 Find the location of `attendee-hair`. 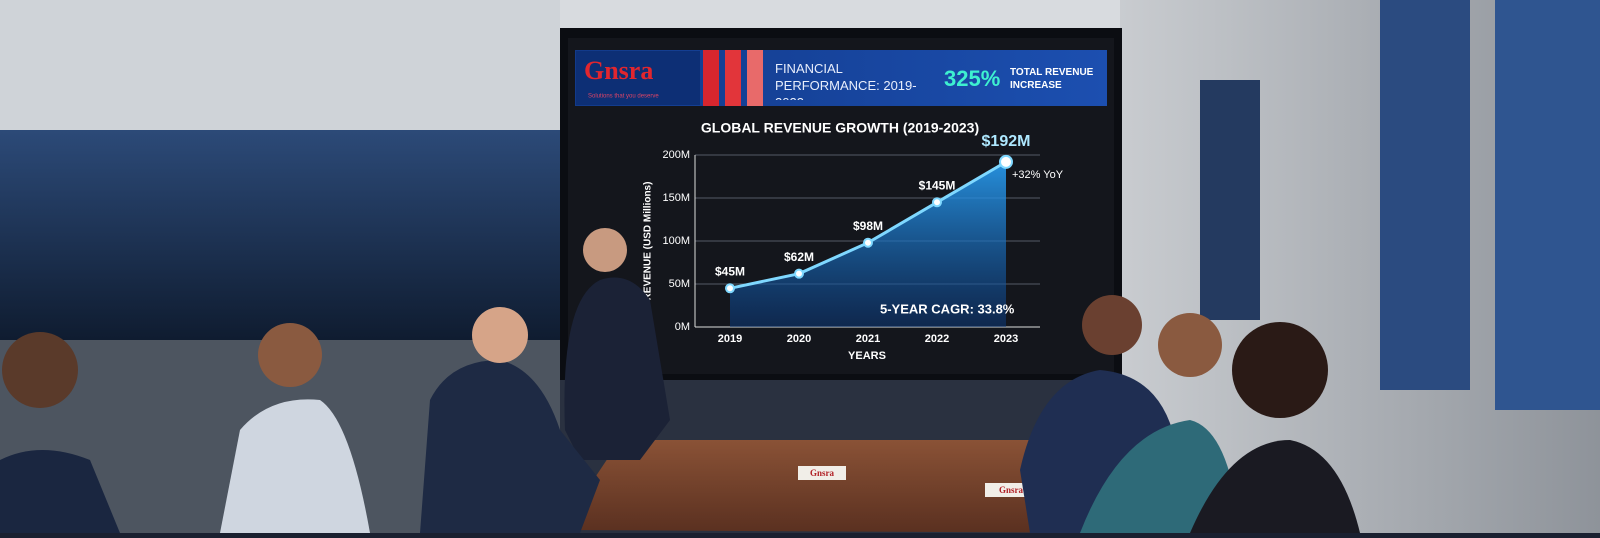

attendee-hair is located at coordinates (1280, 370).